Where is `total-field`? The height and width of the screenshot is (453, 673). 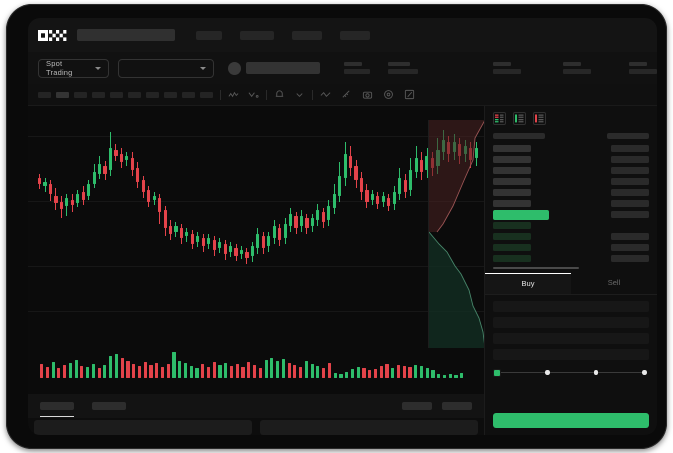
total-field is located at coordinates (571, 354).